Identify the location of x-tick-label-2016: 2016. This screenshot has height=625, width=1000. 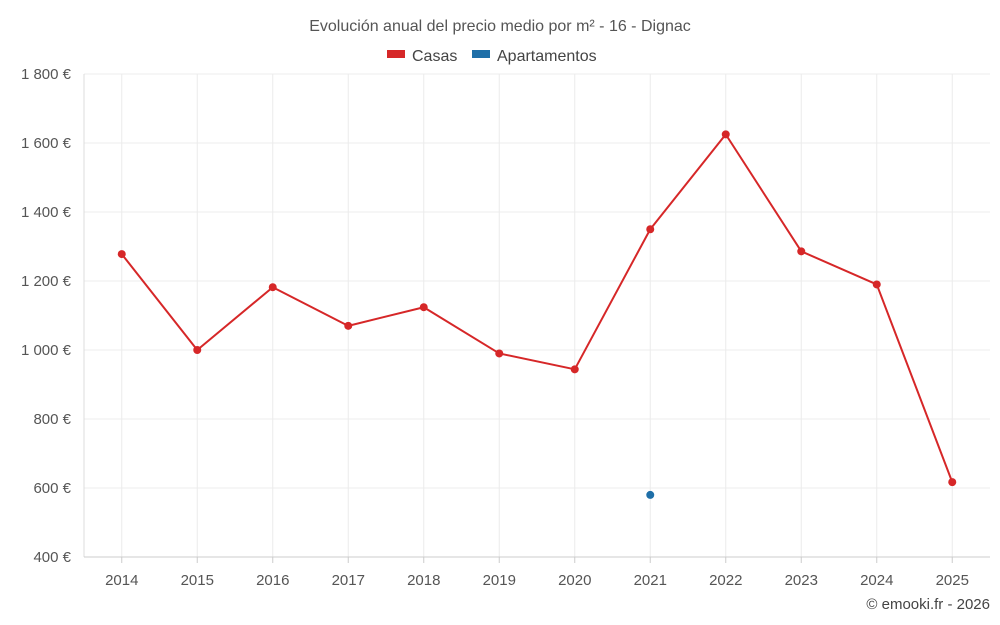
(272, 580).